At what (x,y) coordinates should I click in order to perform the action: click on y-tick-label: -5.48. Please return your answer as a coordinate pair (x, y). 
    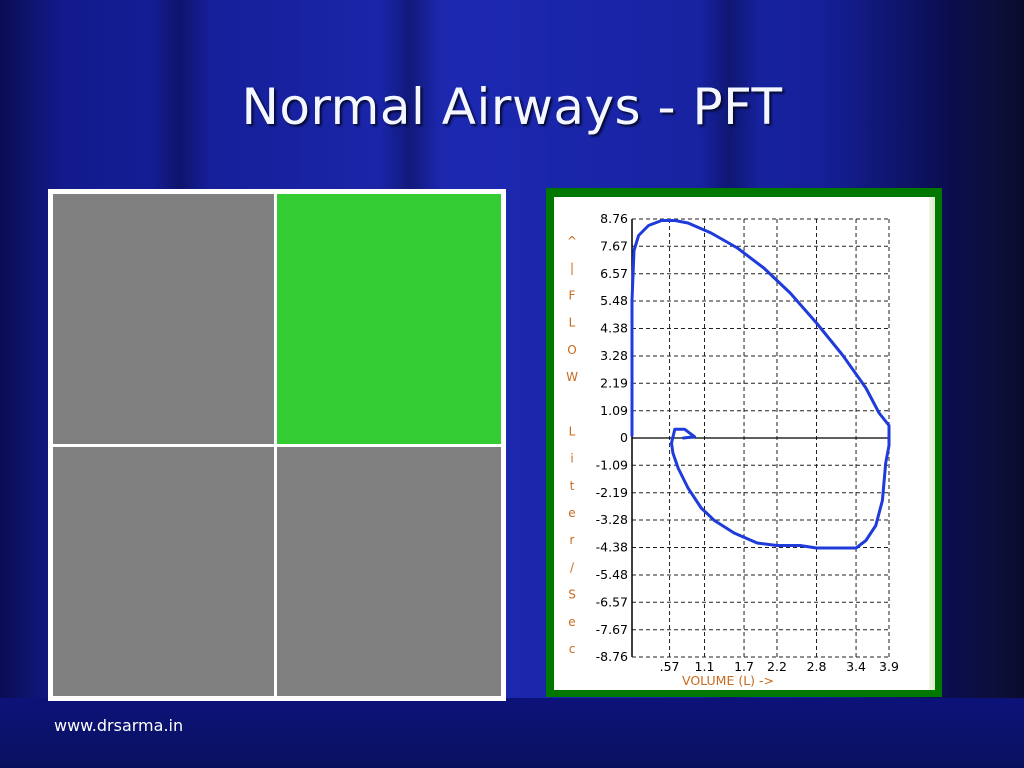
    Looking at the image, I should click on (612, 574).